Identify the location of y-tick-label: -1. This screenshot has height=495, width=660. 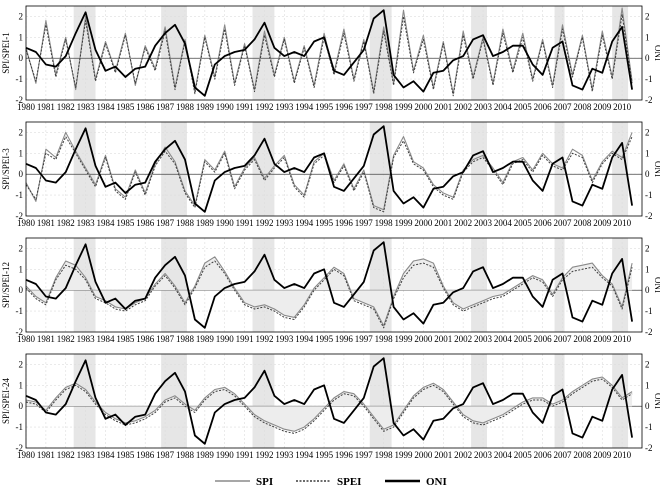
(20, 79).